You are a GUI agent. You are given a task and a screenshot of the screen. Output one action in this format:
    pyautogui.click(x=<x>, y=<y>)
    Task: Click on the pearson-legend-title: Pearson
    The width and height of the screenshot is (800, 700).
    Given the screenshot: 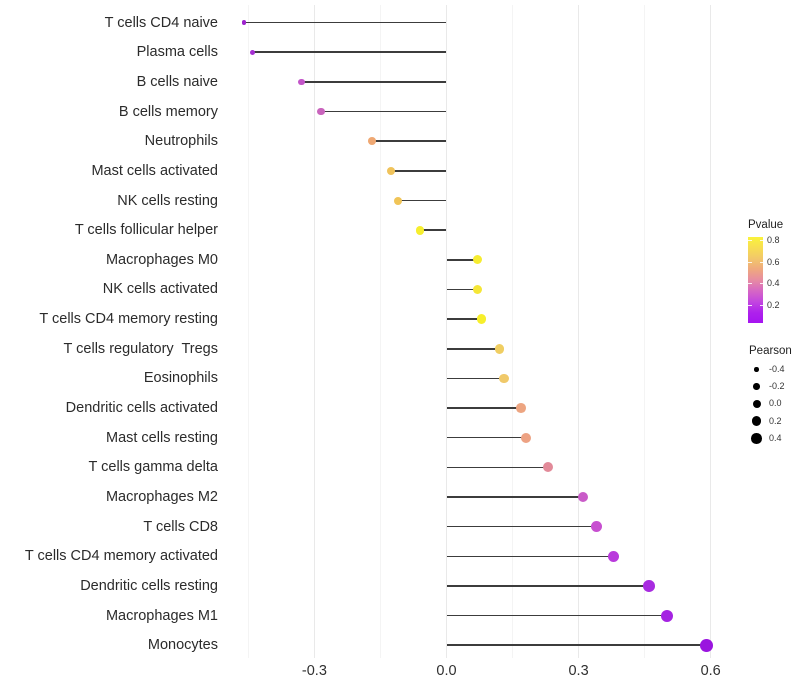 What is the action you would take?
    pyautogui.click(x=770, y=351)
    